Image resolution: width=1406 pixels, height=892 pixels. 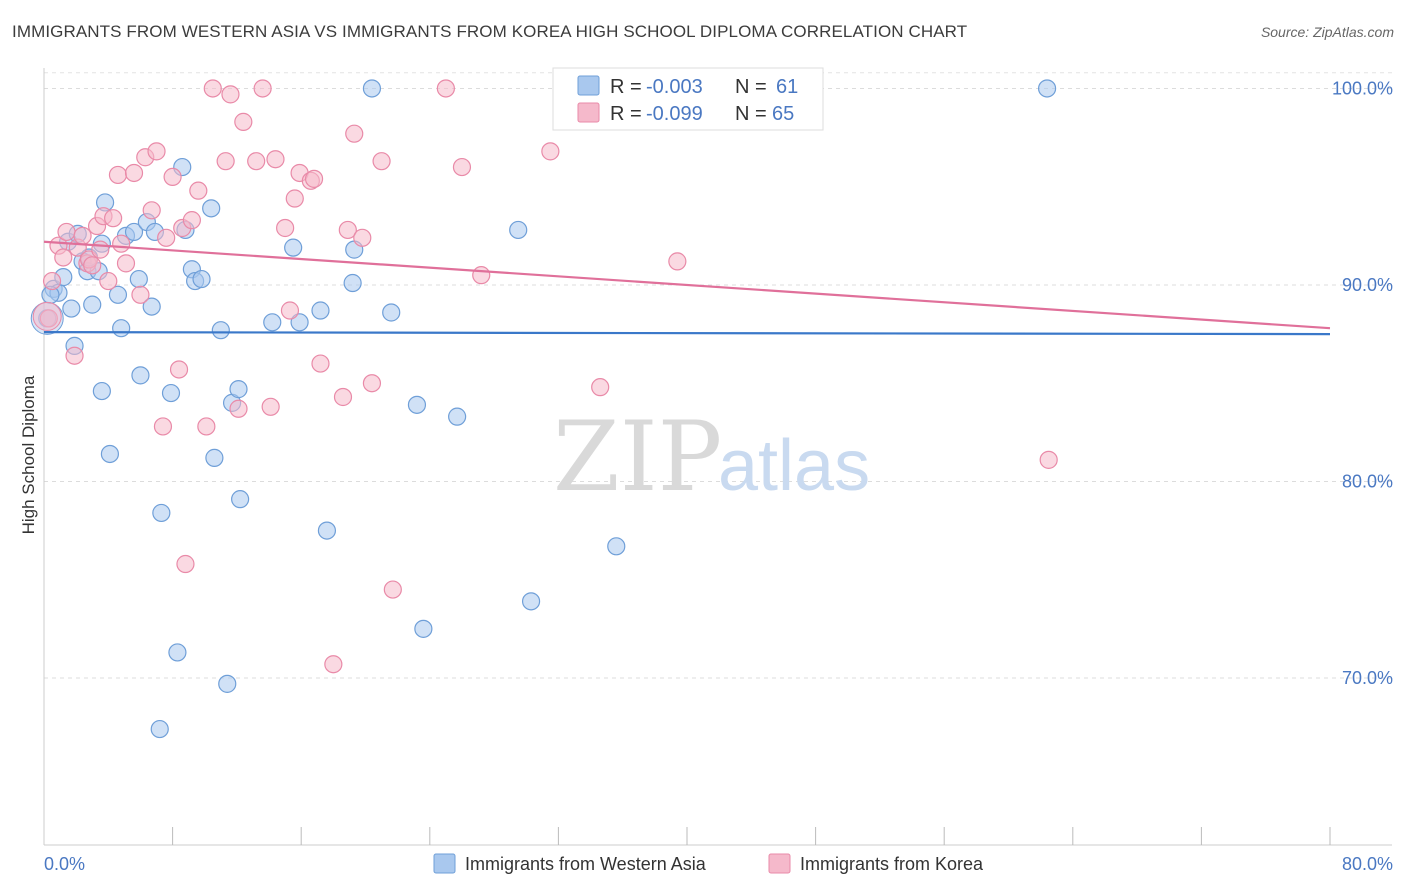 What do you see at coordinates (586, 864) in the screenshot?
I see `legend-label-western-asia: Immigrants from Western Asia` at bounding box center [586, 864].